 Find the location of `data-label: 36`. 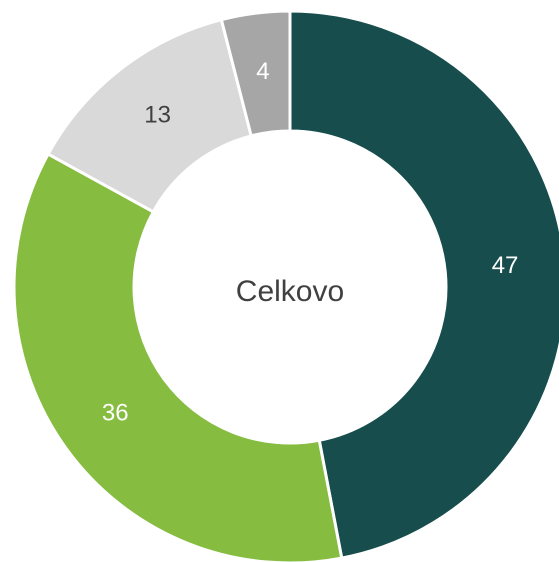

data-label: 36 is located at coordinates (115, 412).